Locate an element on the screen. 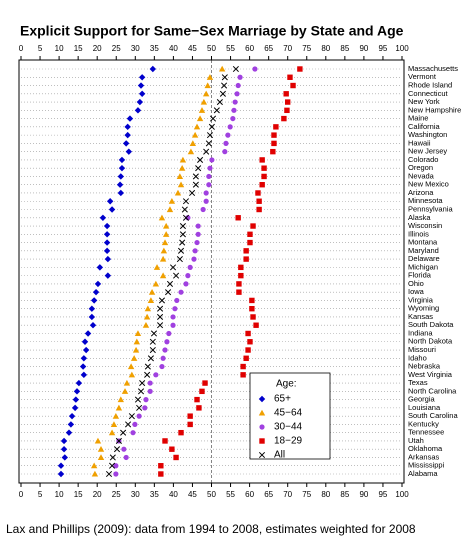  category-label: Louisiana is located at coordinates (424, 407).